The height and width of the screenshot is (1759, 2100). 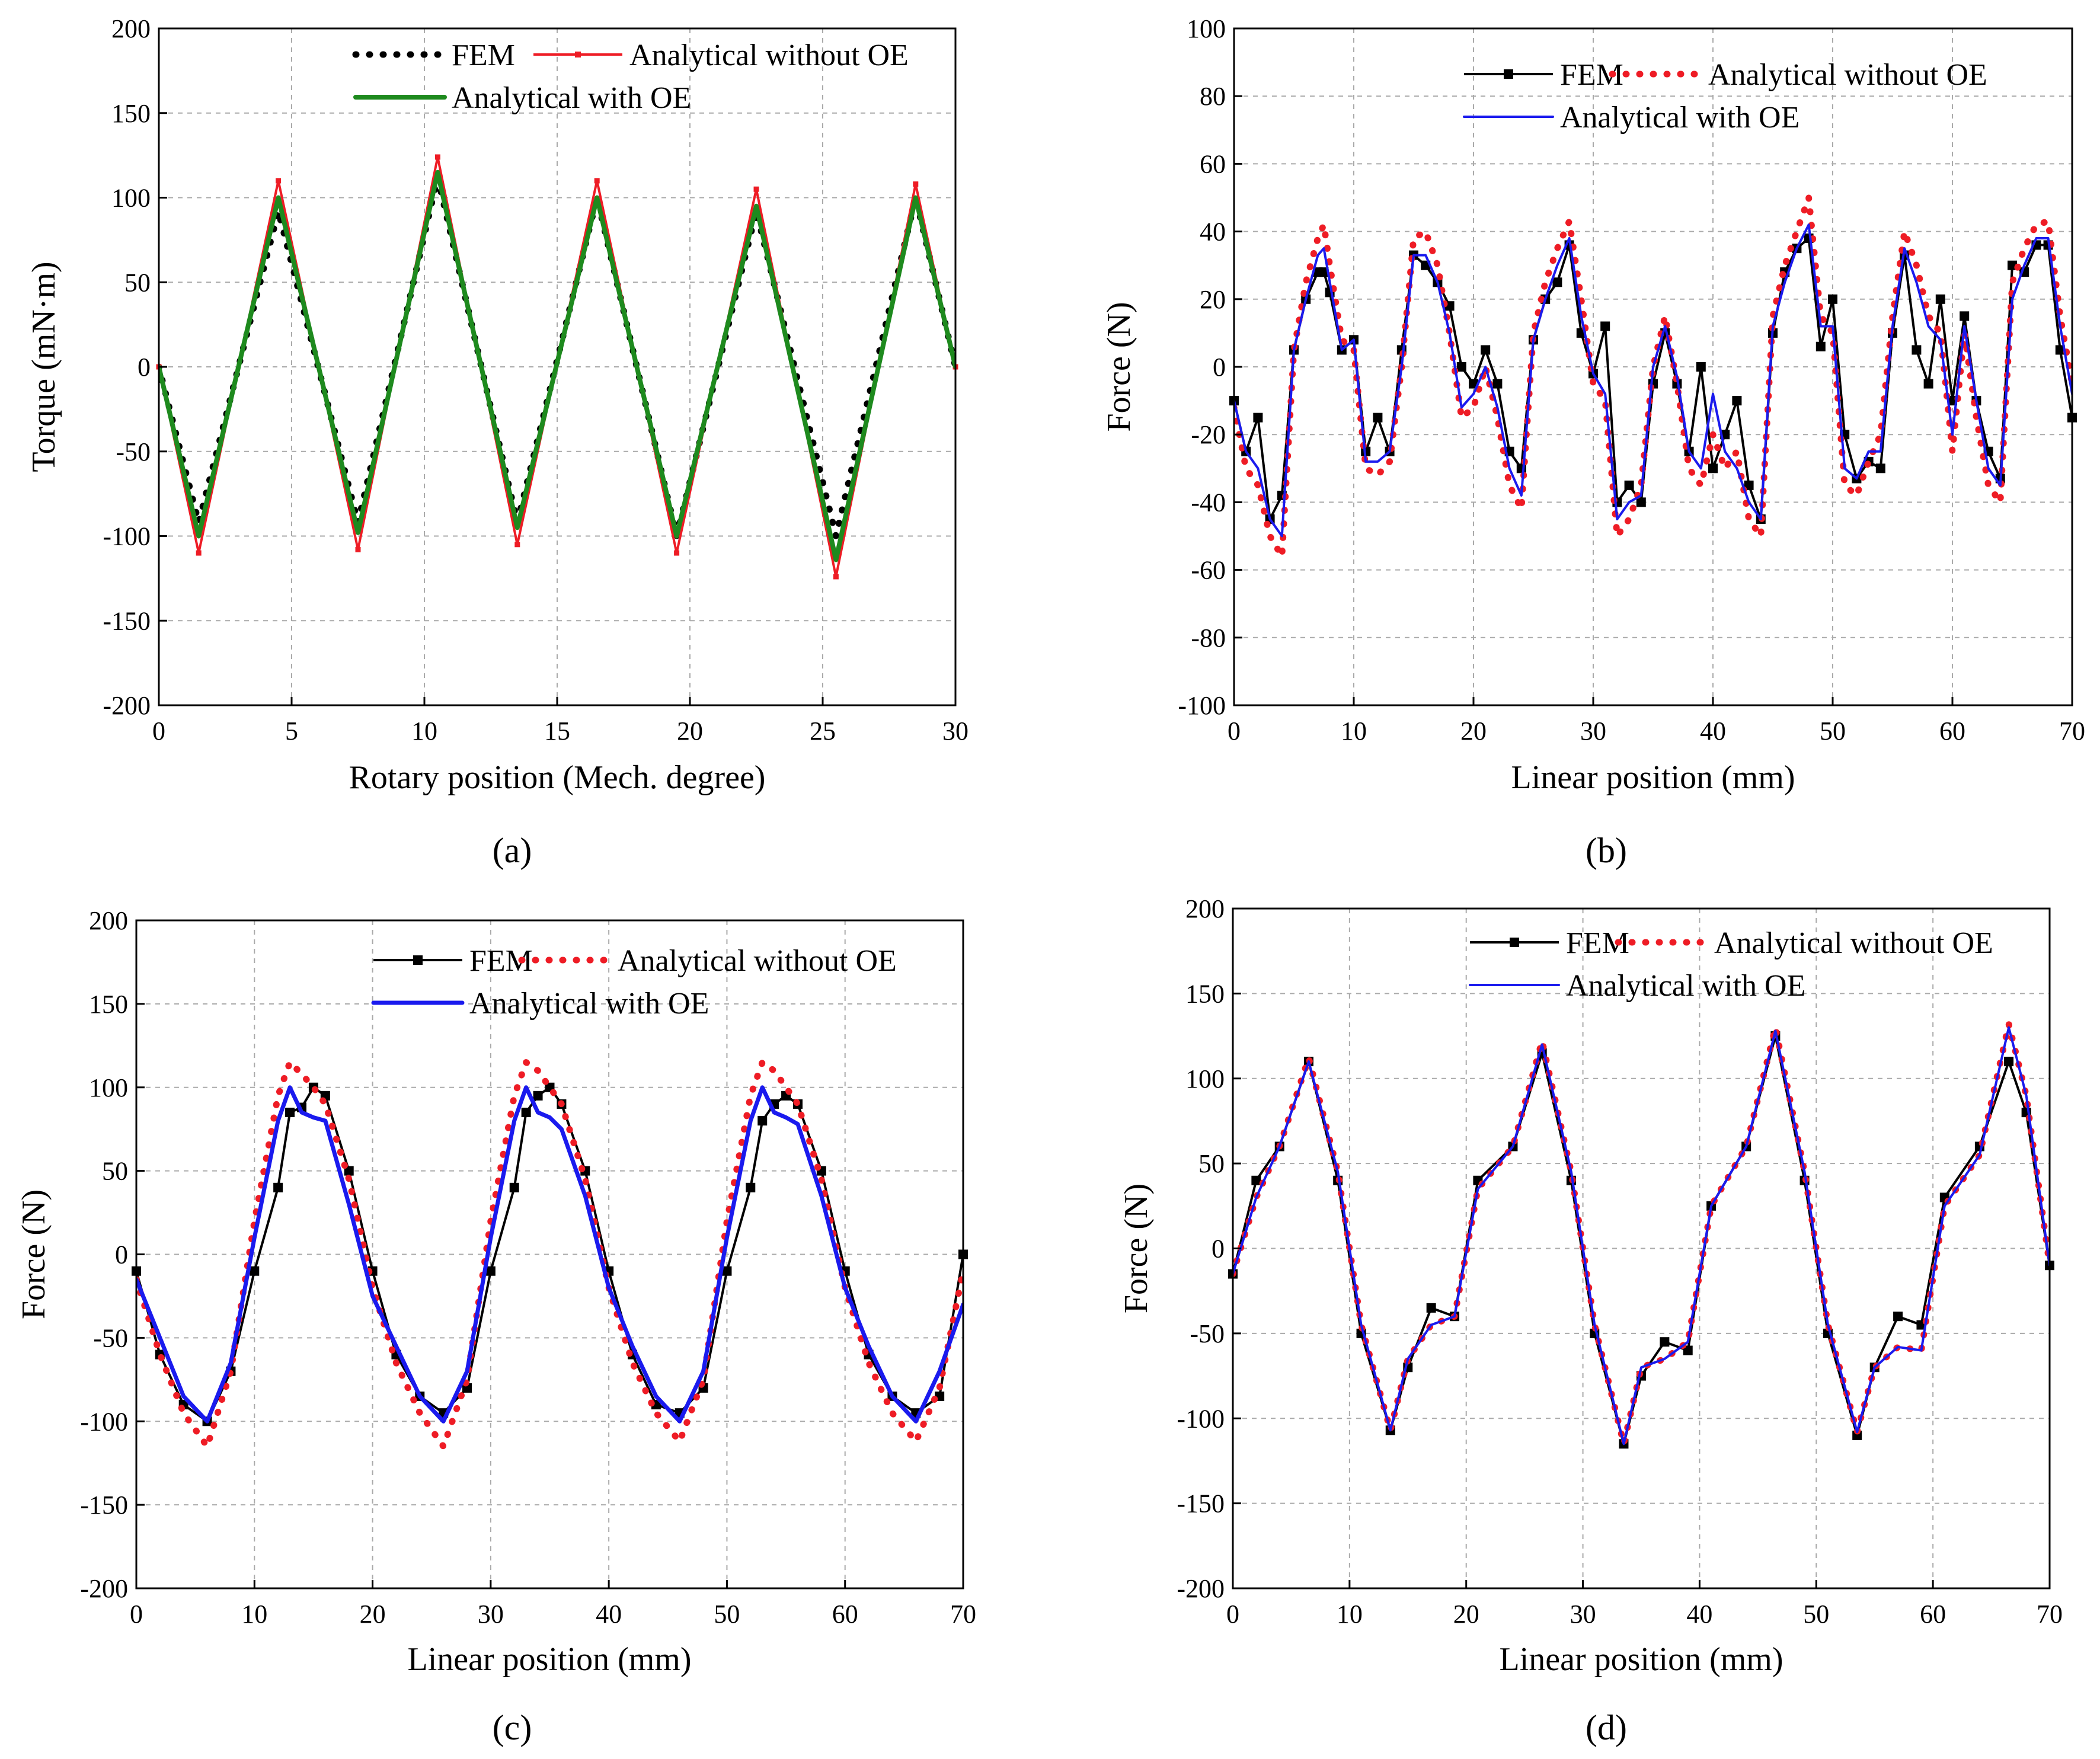 I want to click on x-tick-label: 40, so click(x=1699, y=1614).